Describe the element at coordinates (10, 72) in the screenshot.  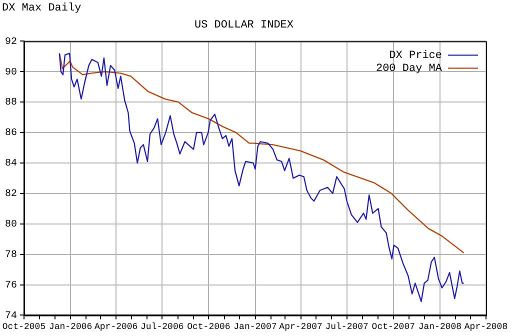
I see `y-tick-label: 90` at that location.